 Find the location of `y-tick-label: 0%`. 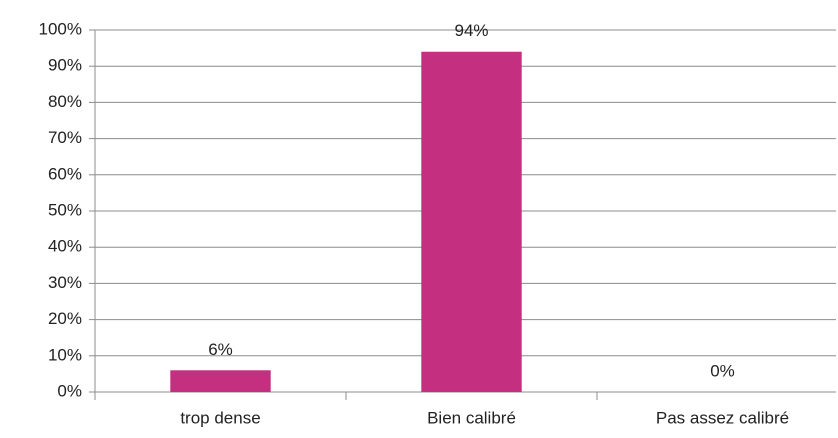

y-tick-label: 0% is located at coordinates (69, 390).